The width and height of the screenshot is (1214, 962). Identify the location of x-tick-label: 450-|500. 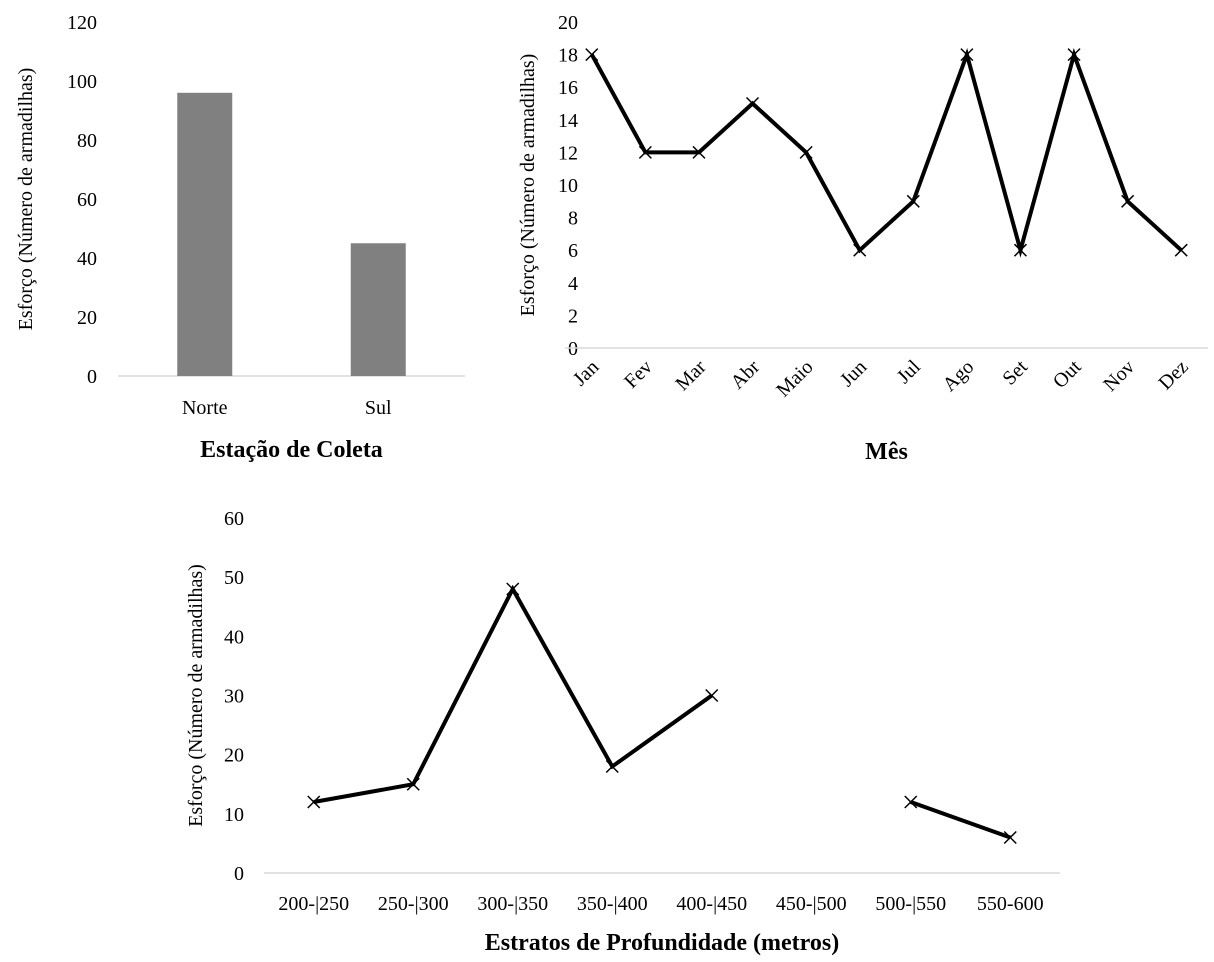
(811, 904).